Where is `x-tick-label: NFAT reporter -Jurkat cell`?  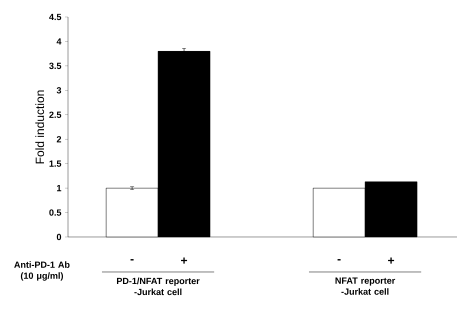
x-tick-label: NFAT reporter -Jurkat cell is located at coordinates (366, 286).